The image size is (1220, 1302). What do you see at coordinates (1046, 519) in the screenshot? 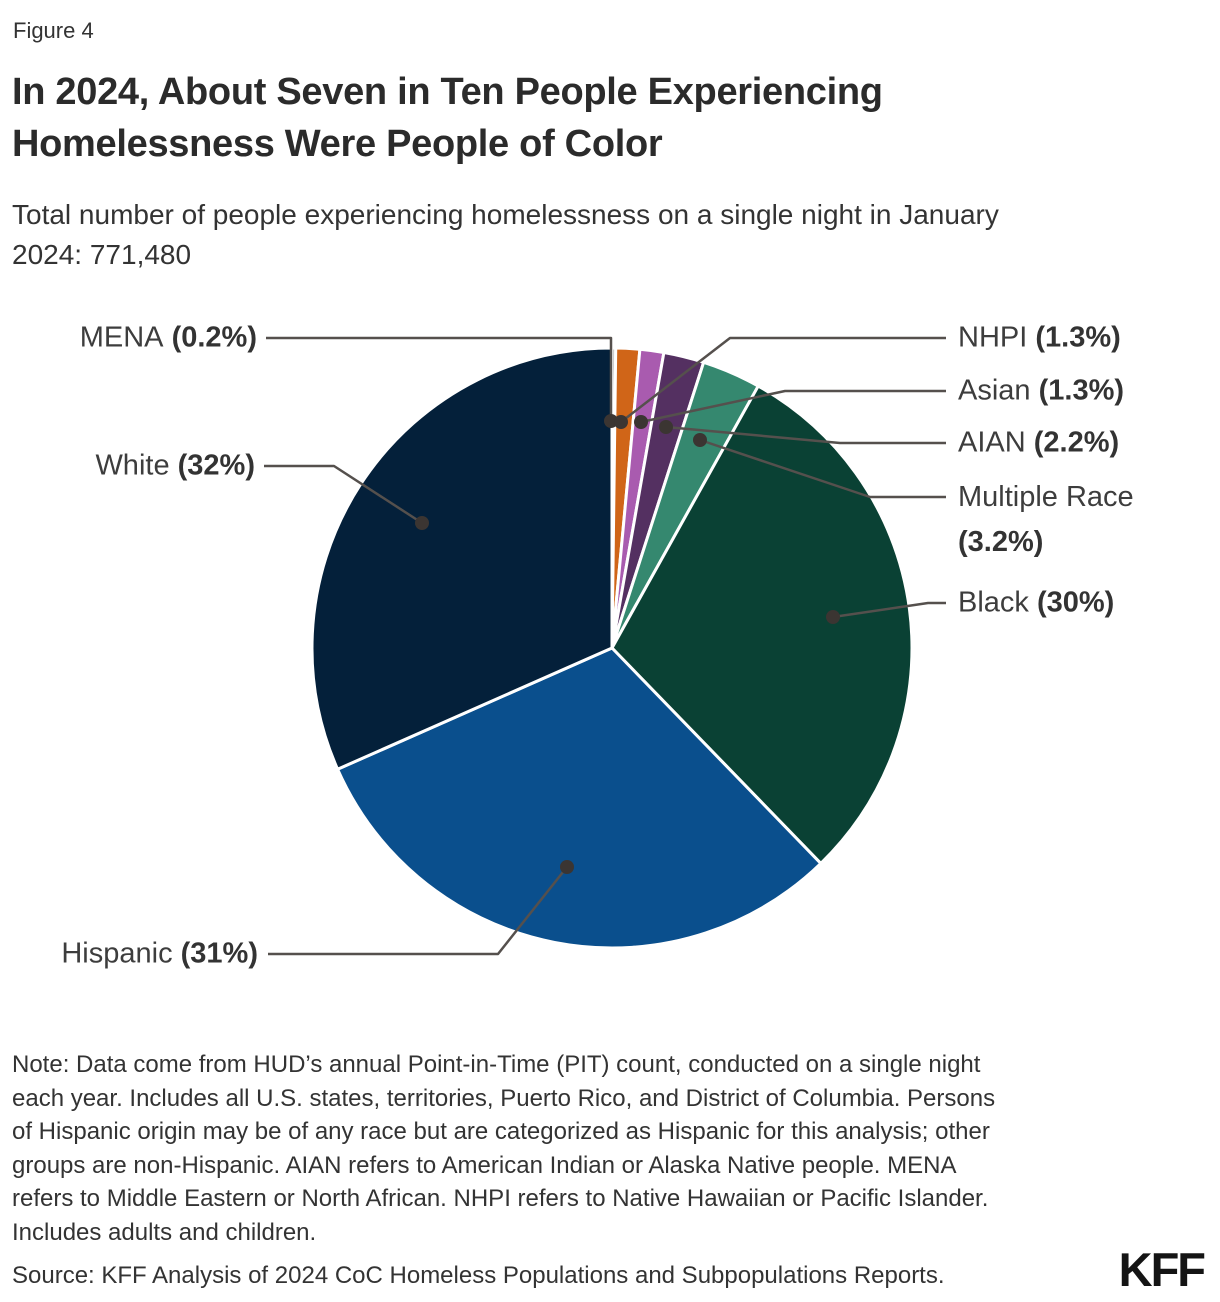
I see `pie-label-multiple-race: Multiple Race (3.2%)` at bounding box center [1046, 519].